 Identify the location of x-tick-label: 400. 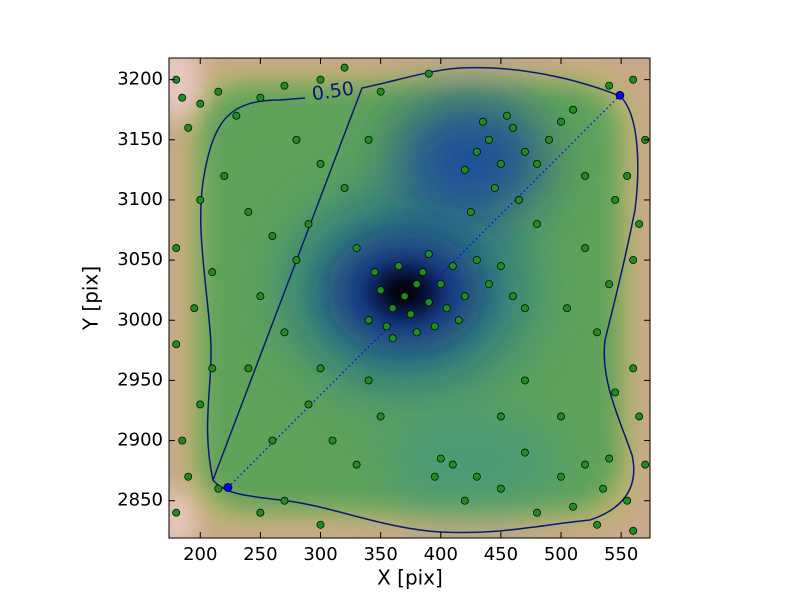
(441, 554).